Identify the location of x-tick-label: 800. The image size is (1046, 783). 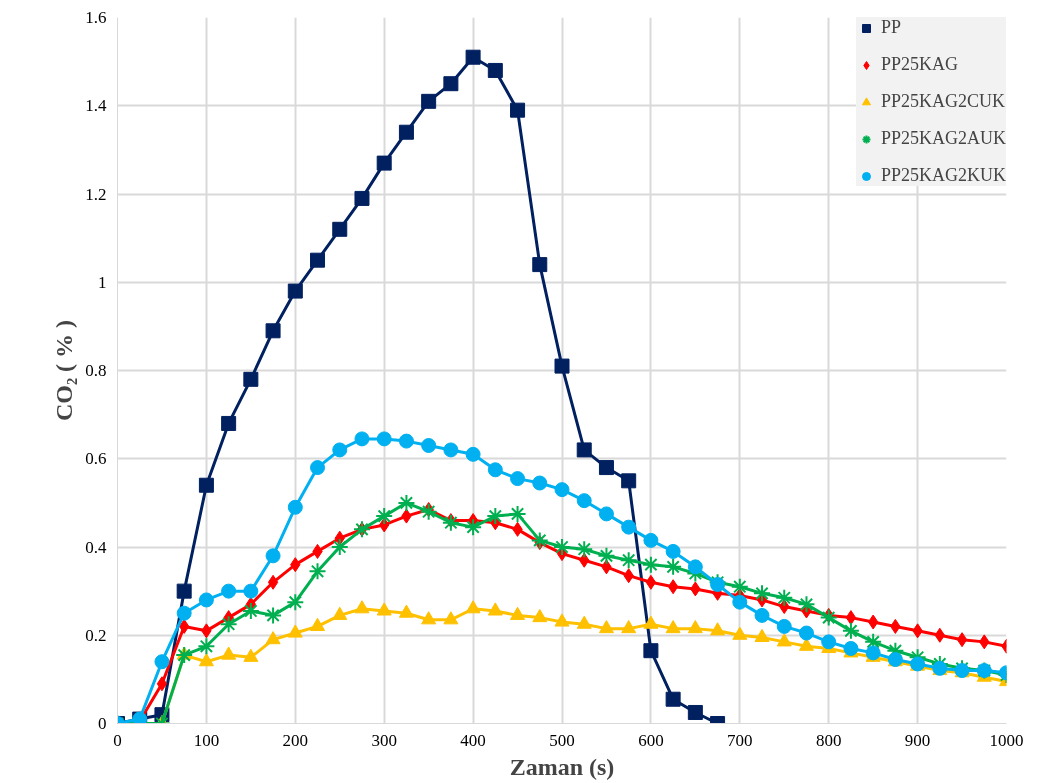
(828, 740).